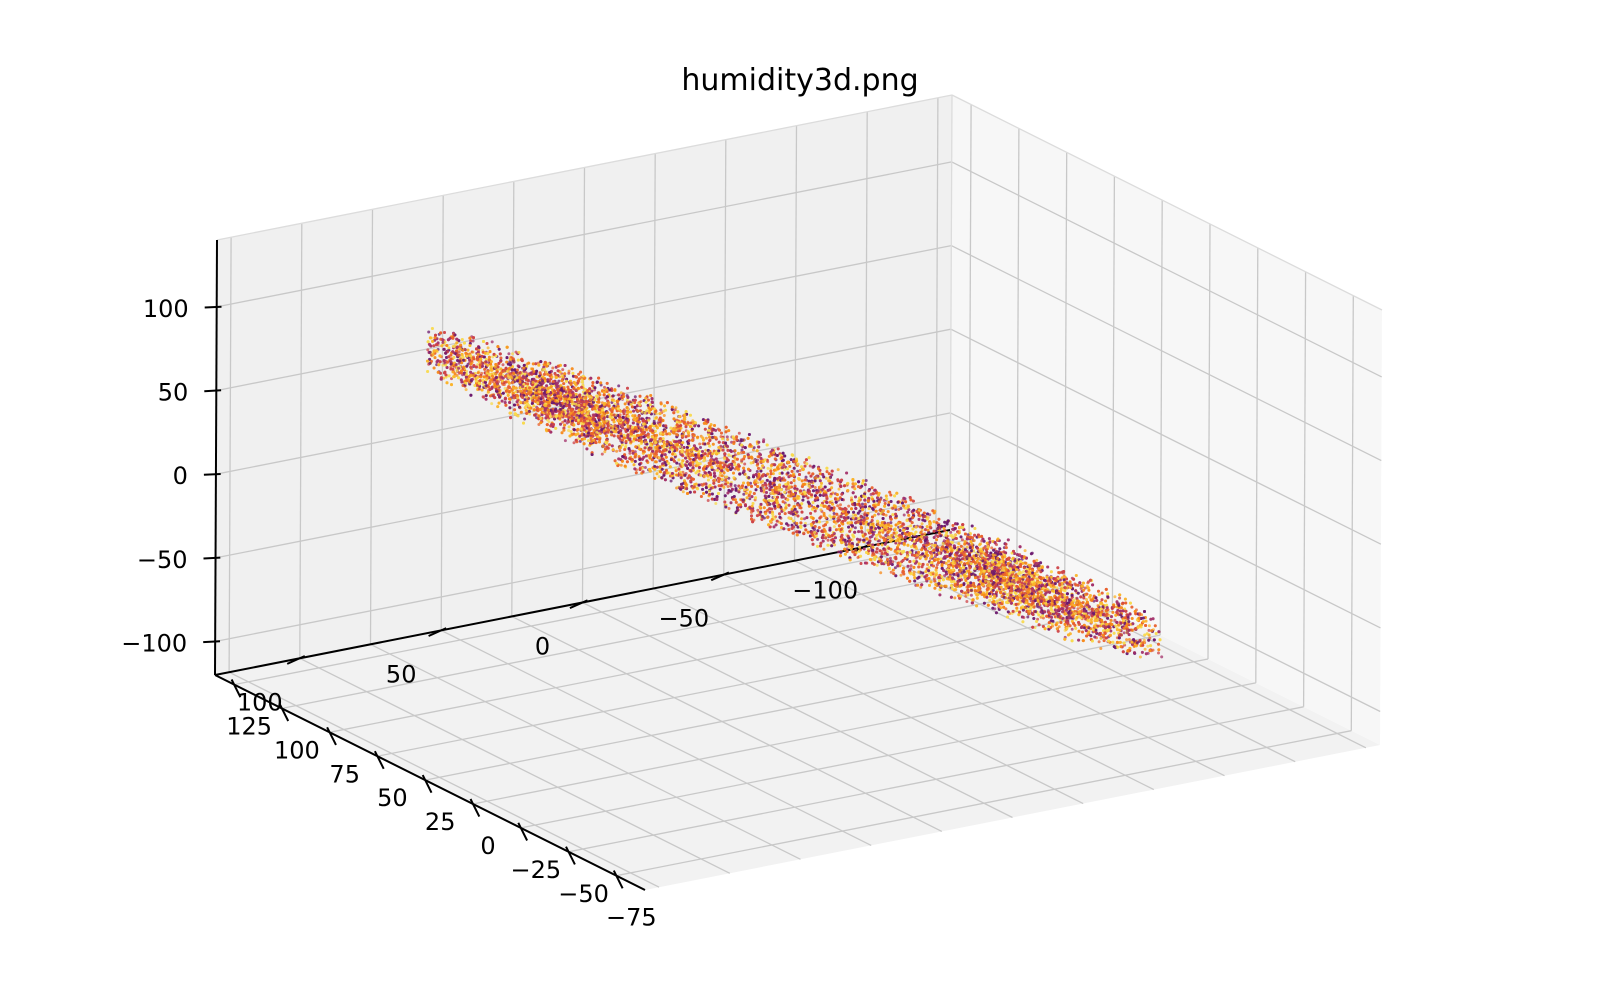  What do you see at coordinates (720, 576) in the screenshot?
I see `y-tick-label-mark` at bounding box center [720, 576].